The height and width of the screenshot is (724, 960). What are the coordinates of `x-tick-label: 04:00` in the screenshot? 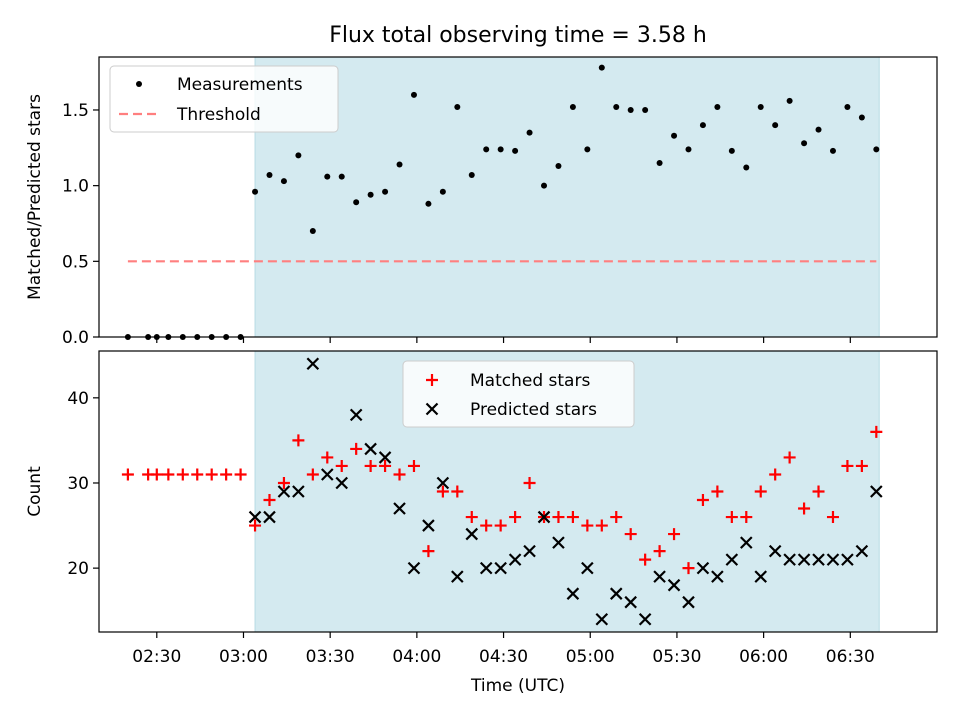 It's located at (416, 657).